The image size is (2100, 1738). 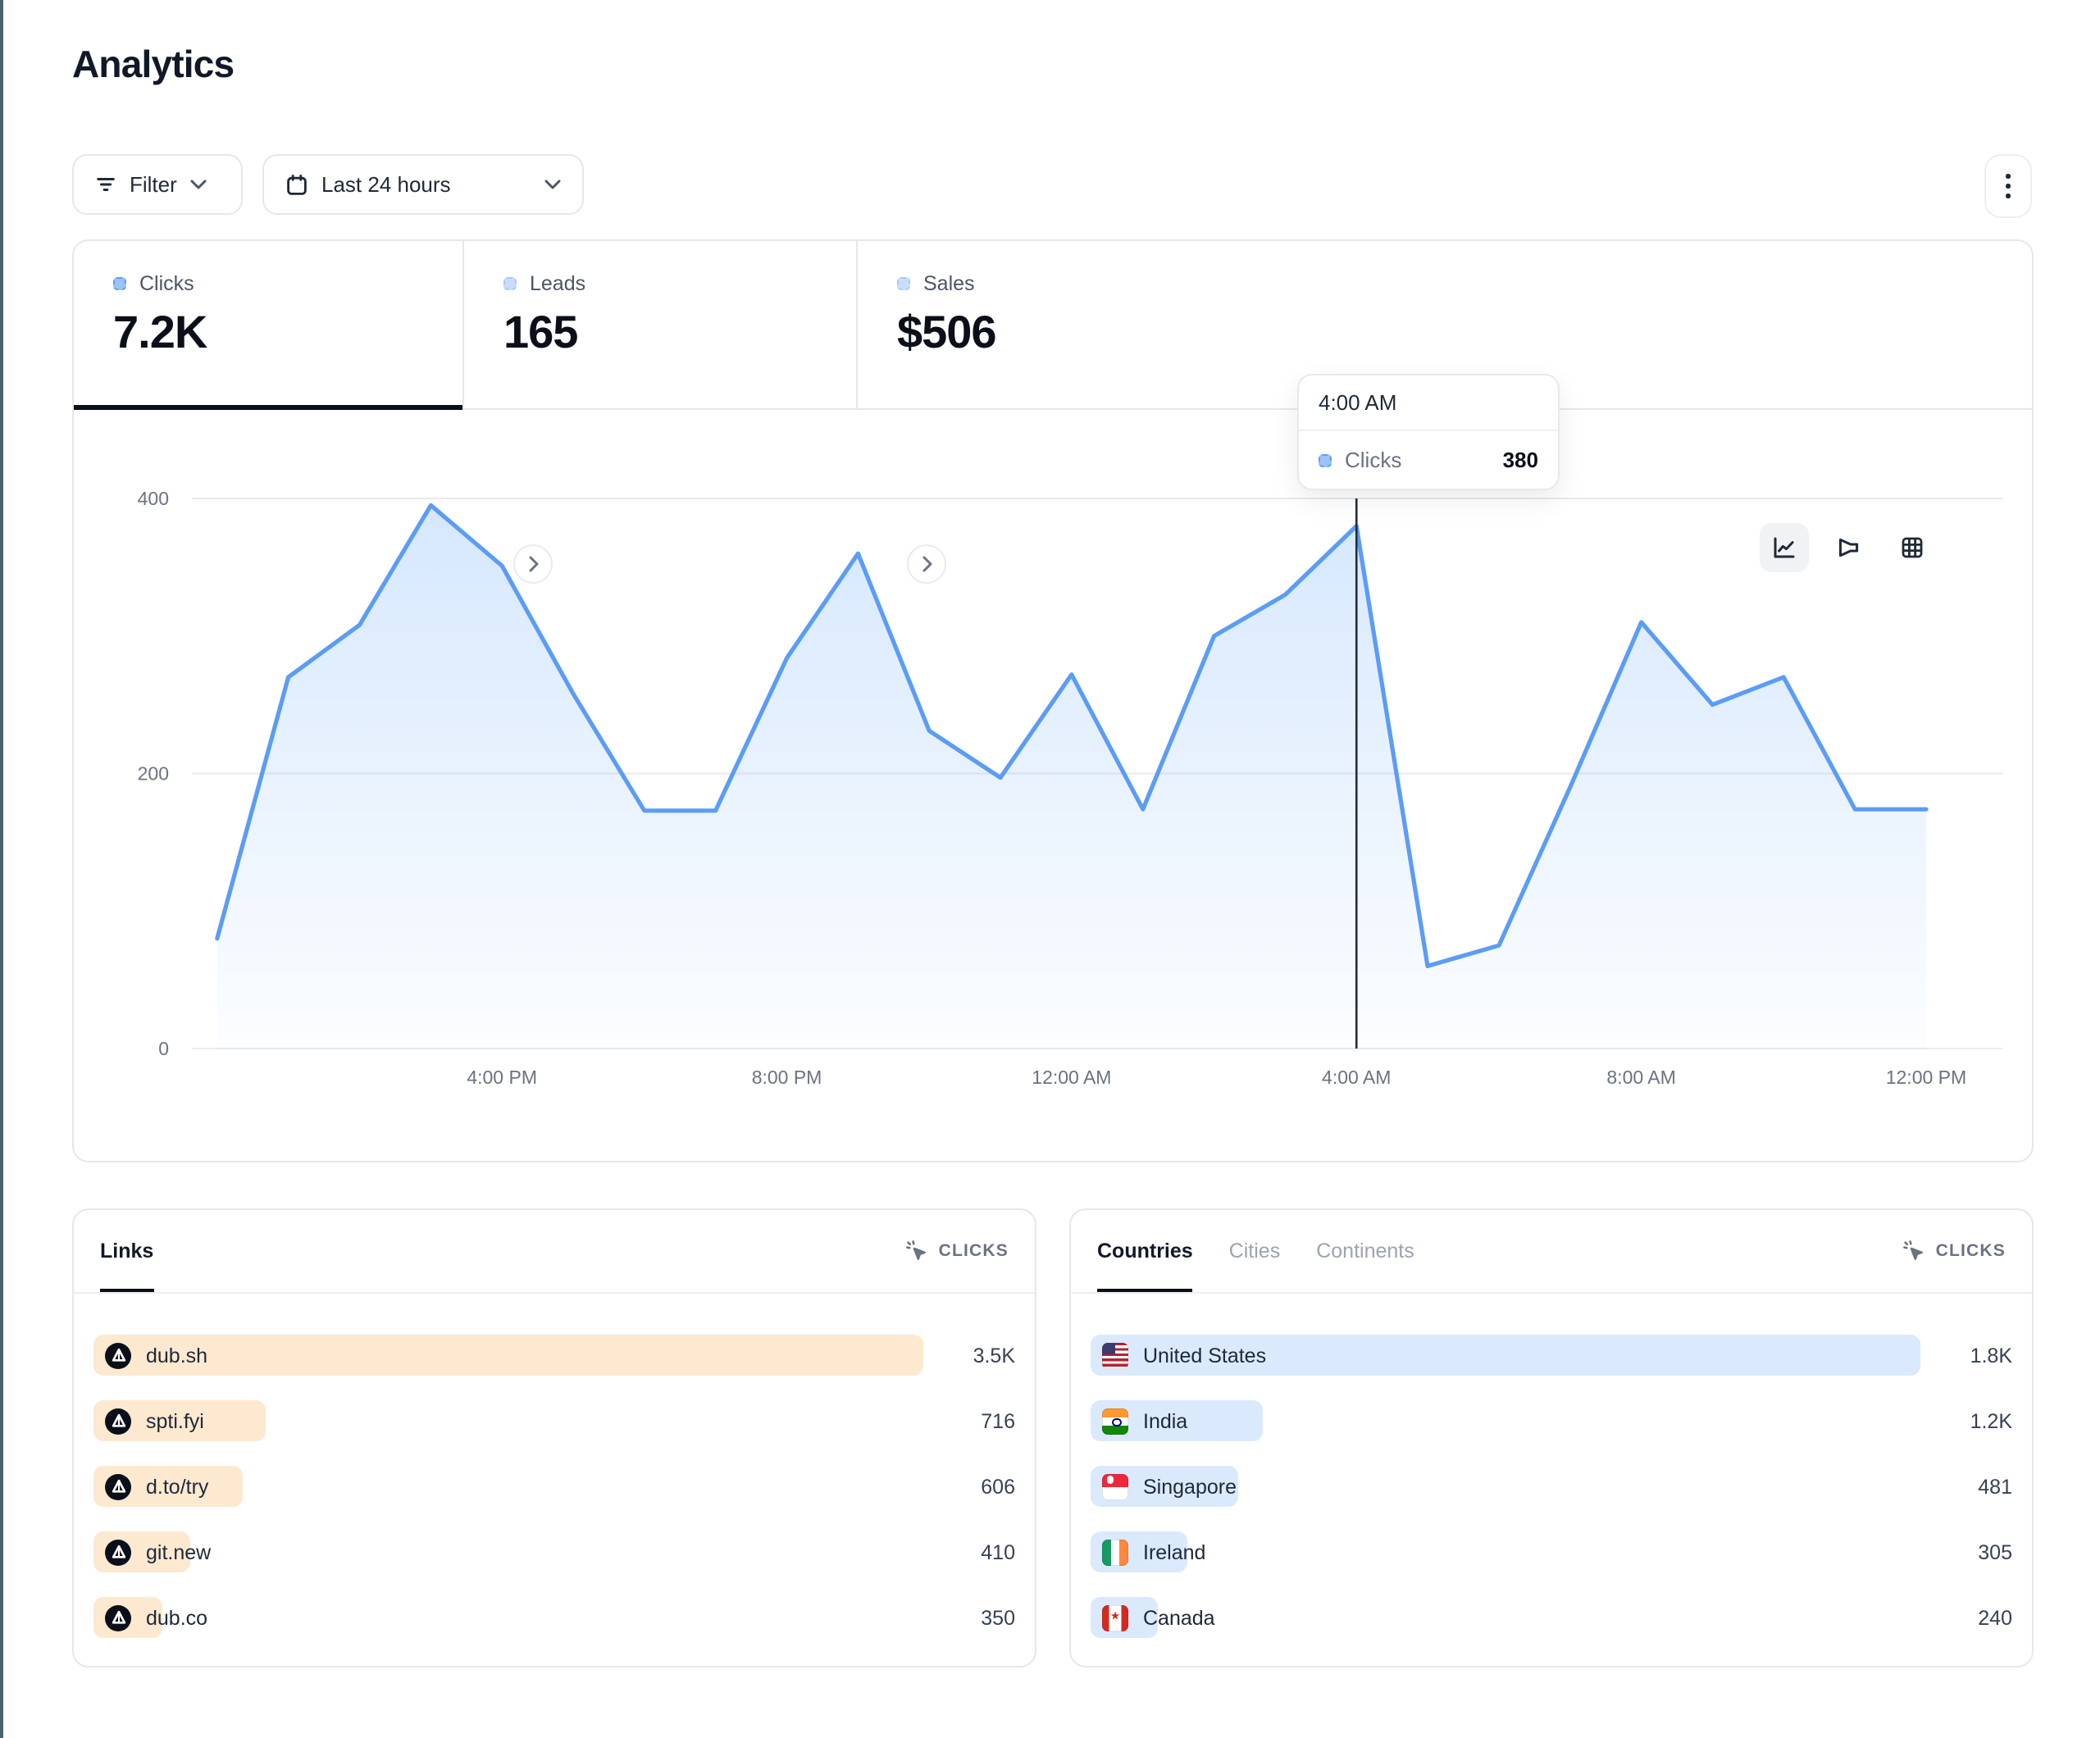 What do you see at coordinates (552, 184) in the screenshot?
I see `chevron-down-icon` at bounding box center [552, 184].